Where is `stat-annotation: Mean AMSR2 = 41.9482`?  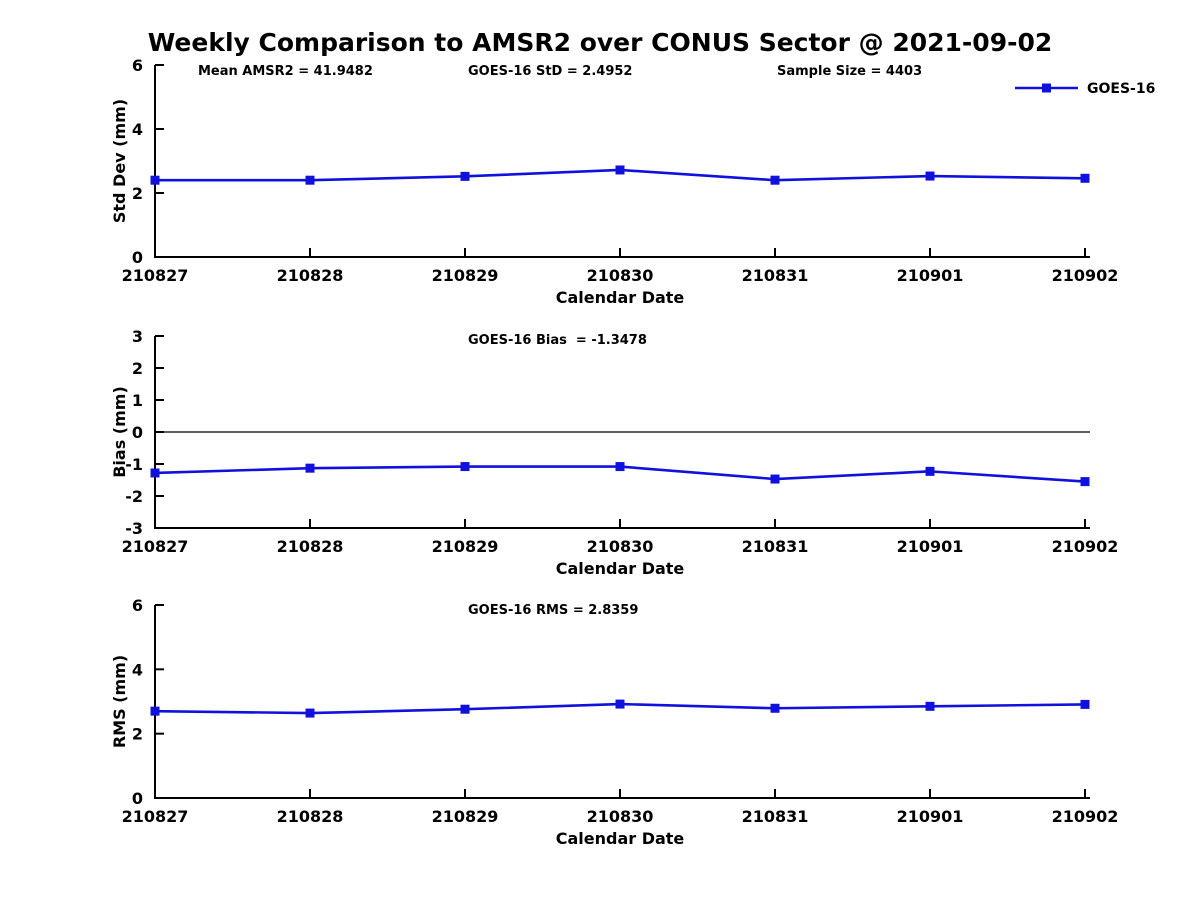 stat-annotation: Mean AMSR2 = 41.9482 is located at coordinates (285, 71).